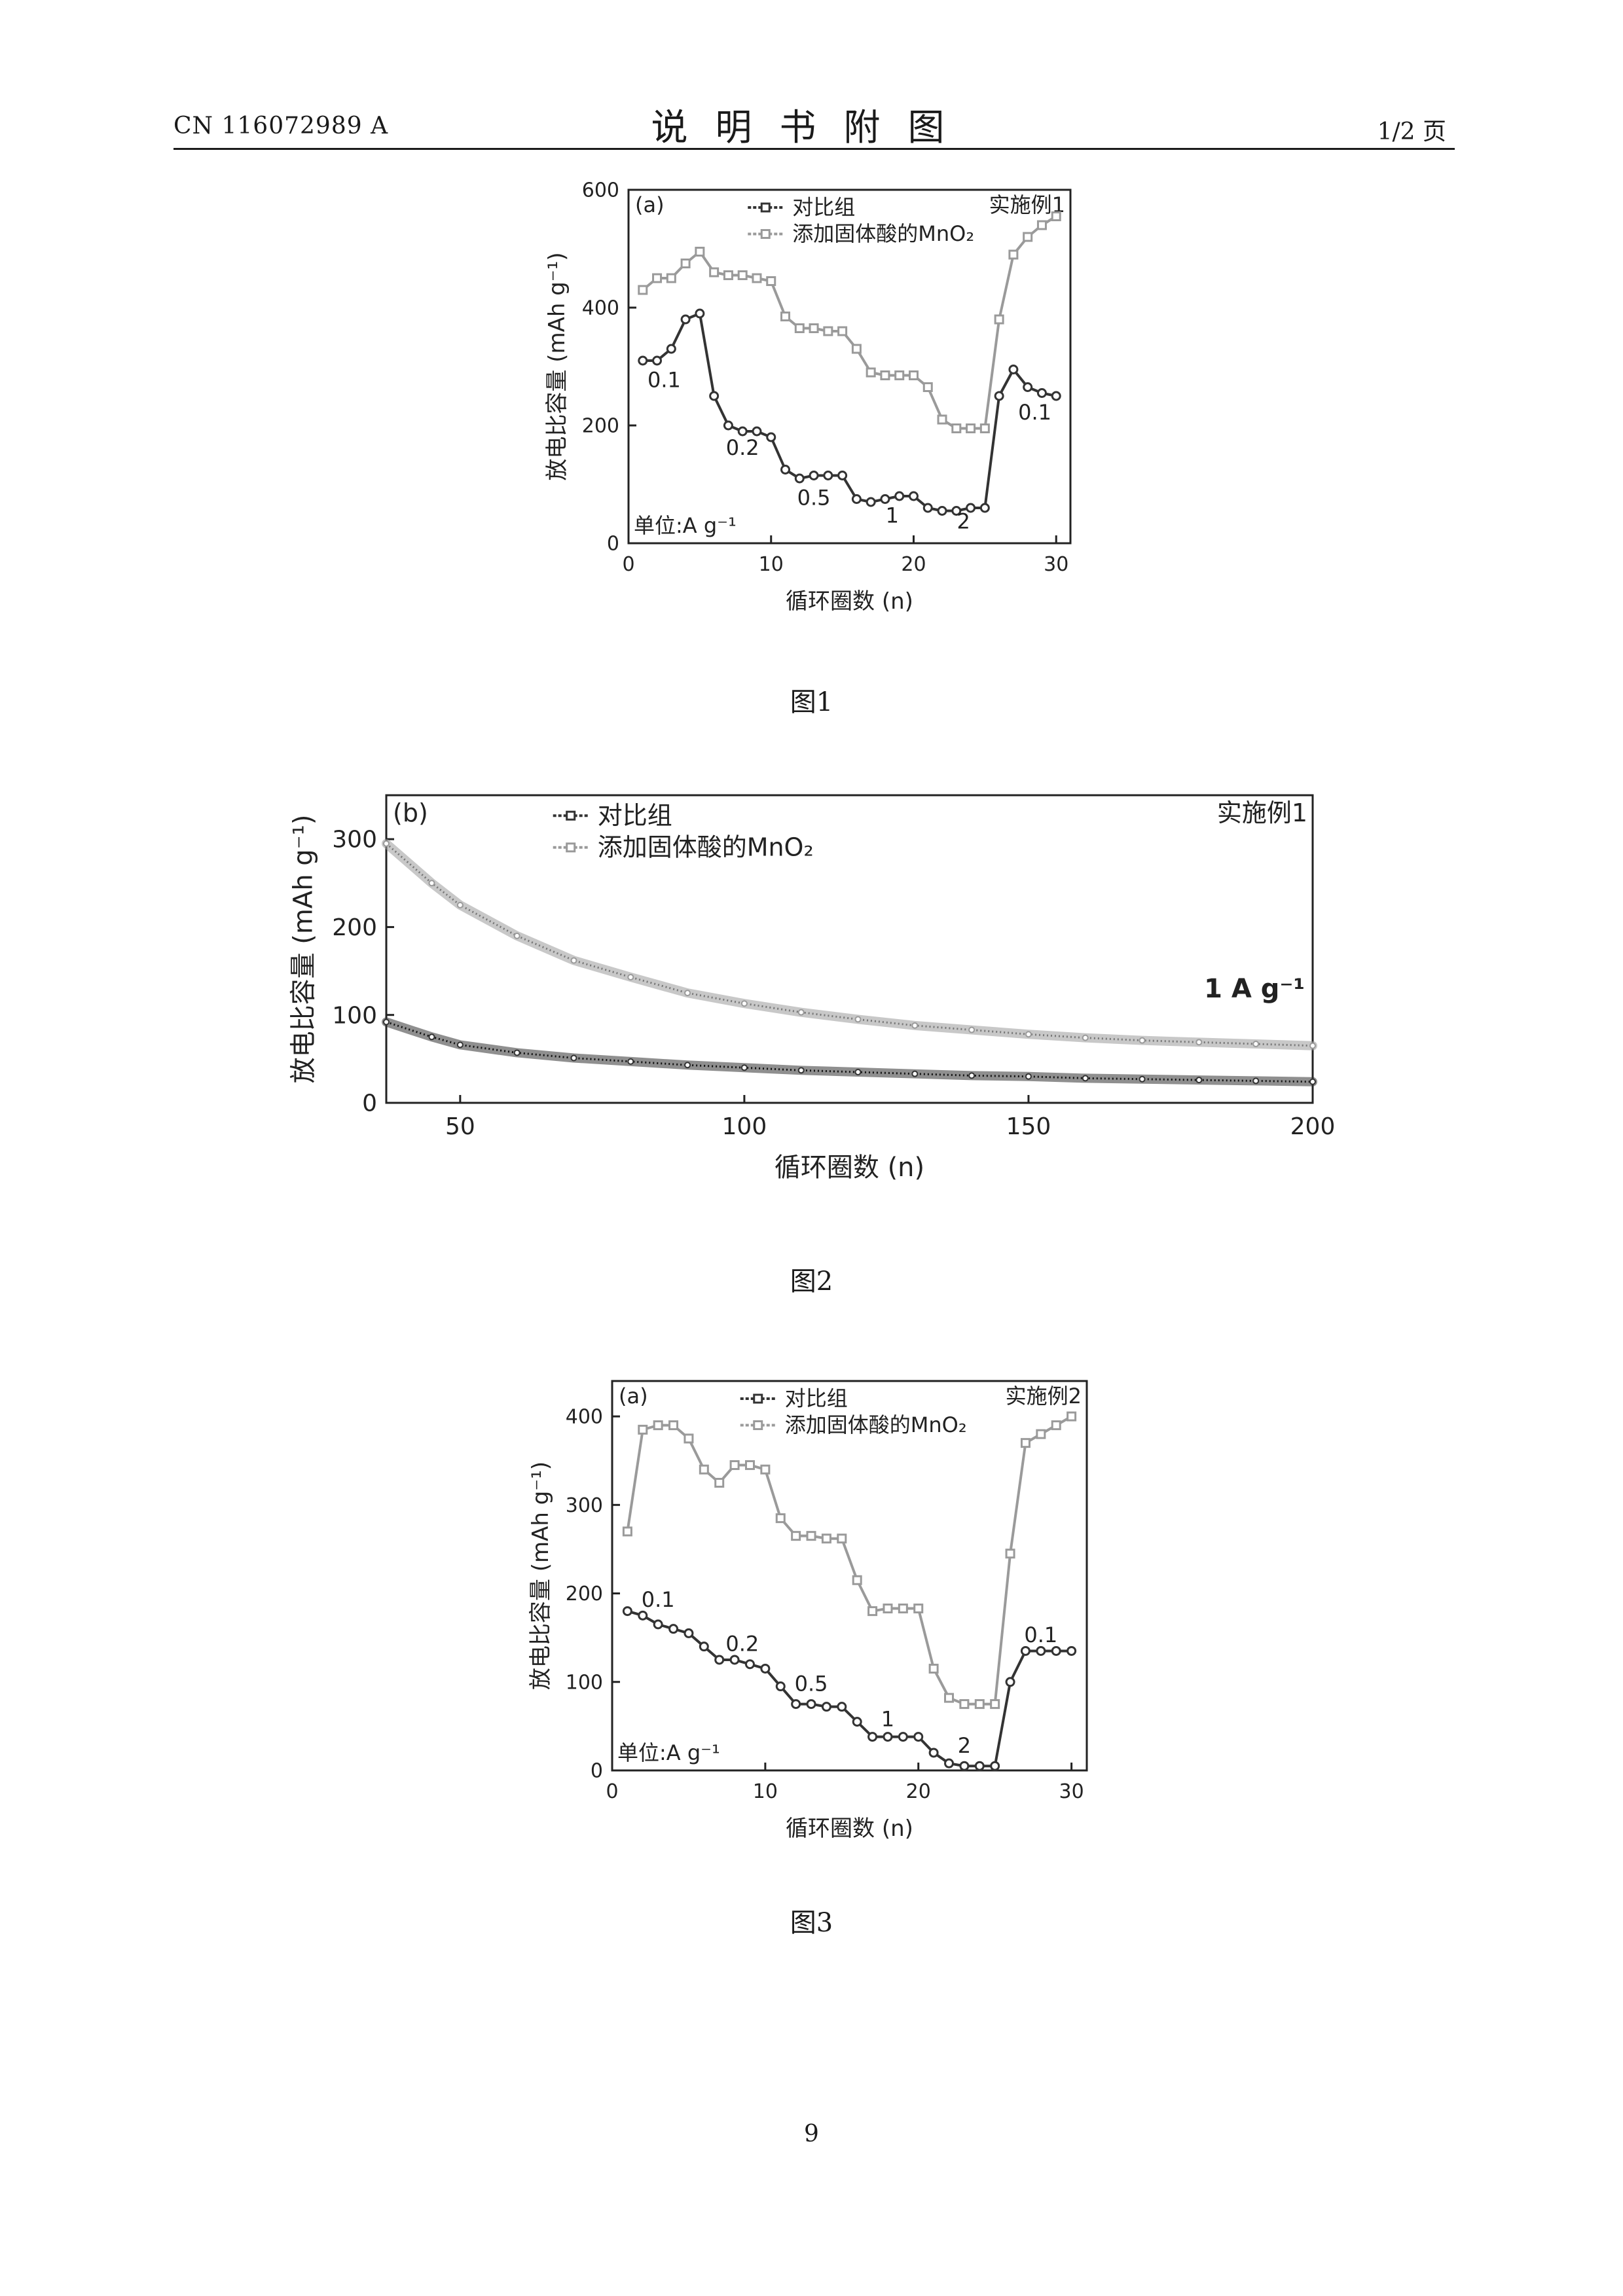  I want to click on x-tick-label: 0, so click(612, 1791).